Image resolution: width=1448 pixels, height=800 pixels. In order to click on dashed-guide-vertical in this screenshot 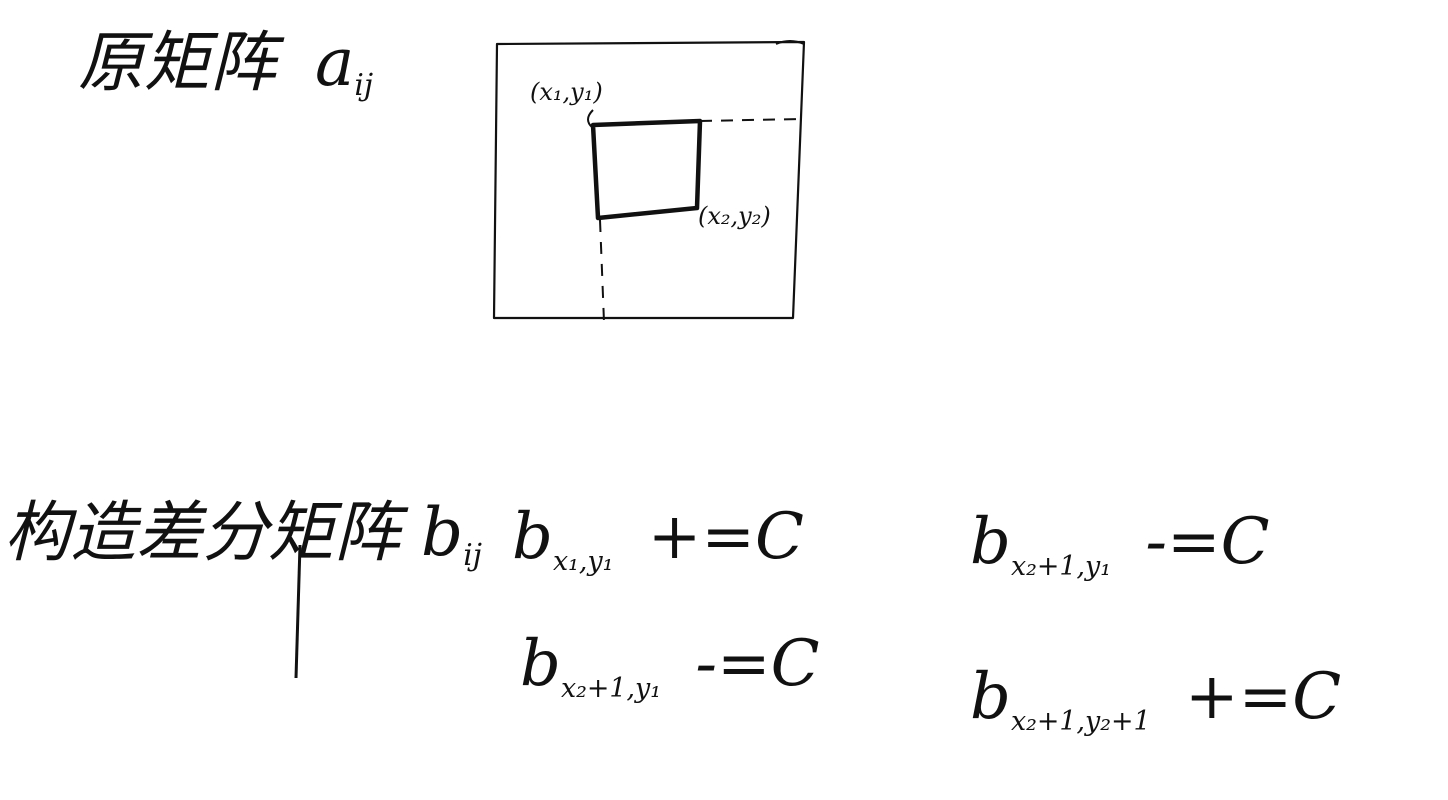, I will do `click(602, 271)`.